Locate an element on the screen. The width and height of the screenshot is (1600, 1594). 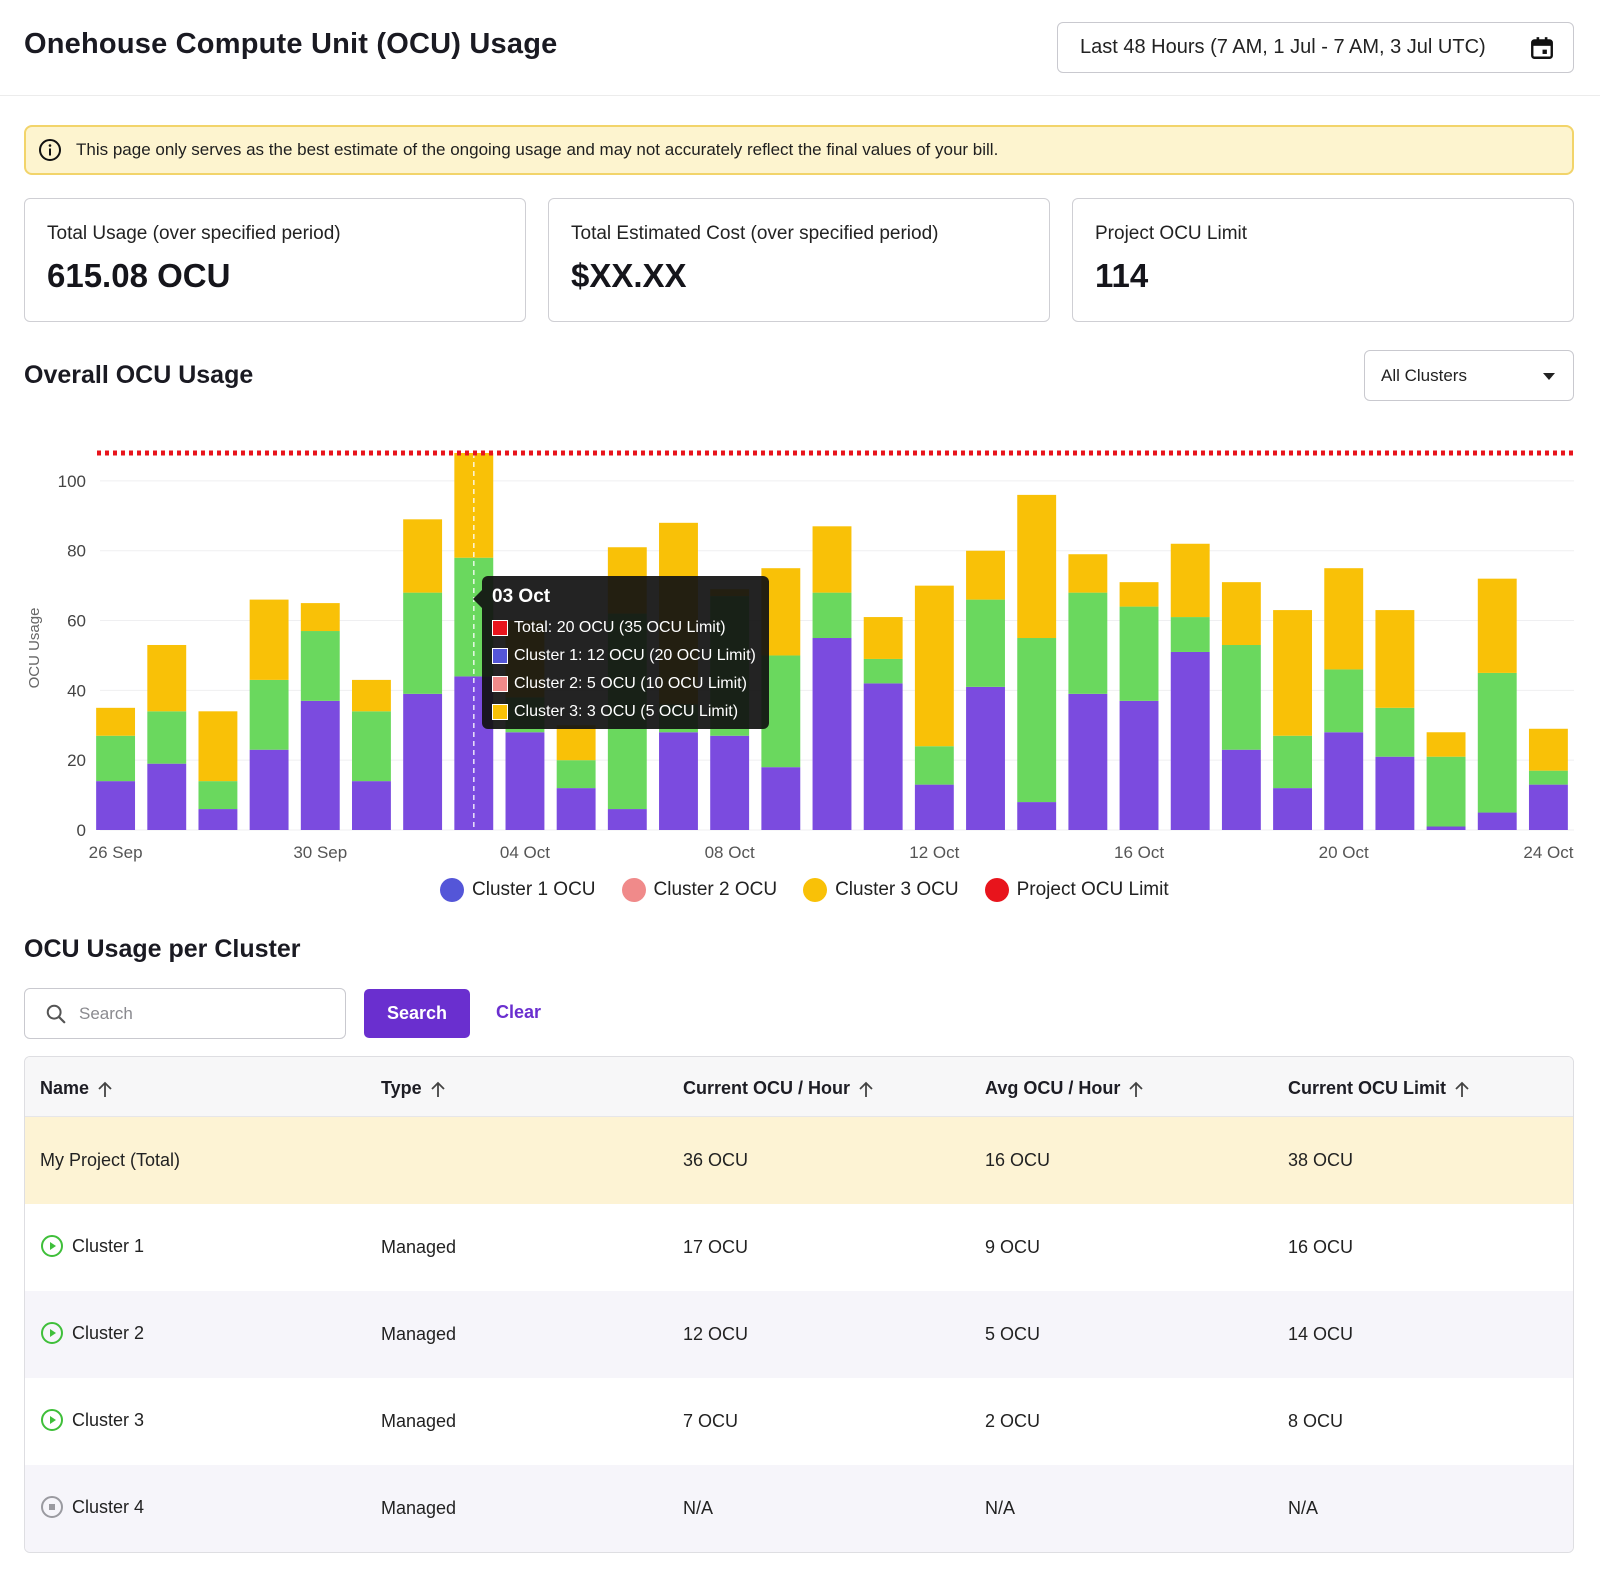
cluster-link: Cluster 2 is located at coordinates (92, 1333).